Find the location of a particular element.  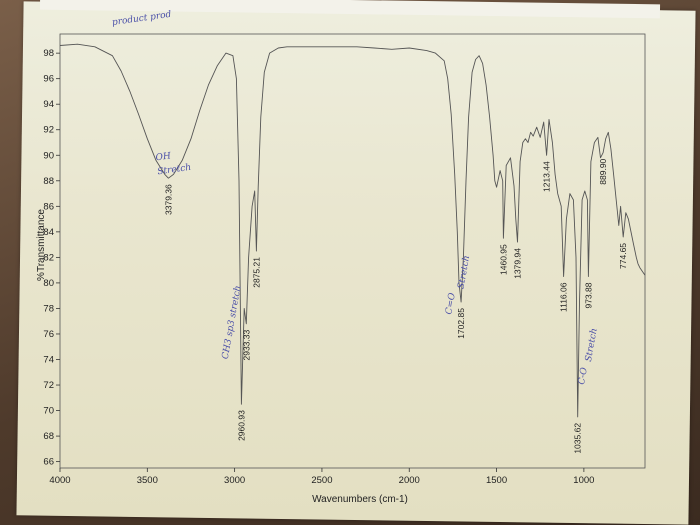

peak-label: 2960.93 is located at coordinates (241, 425).